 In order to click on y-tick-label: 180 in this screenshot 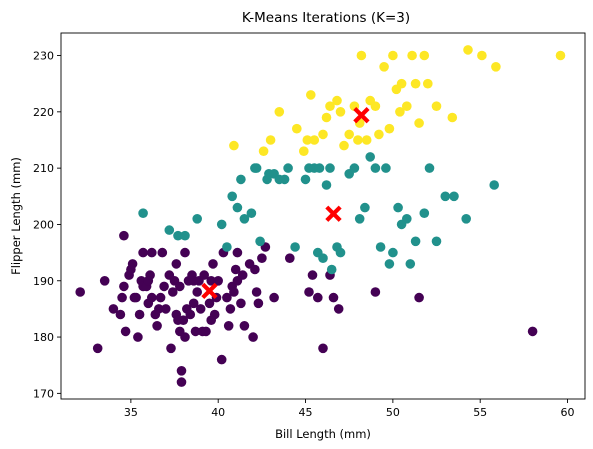, I will do `click(43, 337)`.